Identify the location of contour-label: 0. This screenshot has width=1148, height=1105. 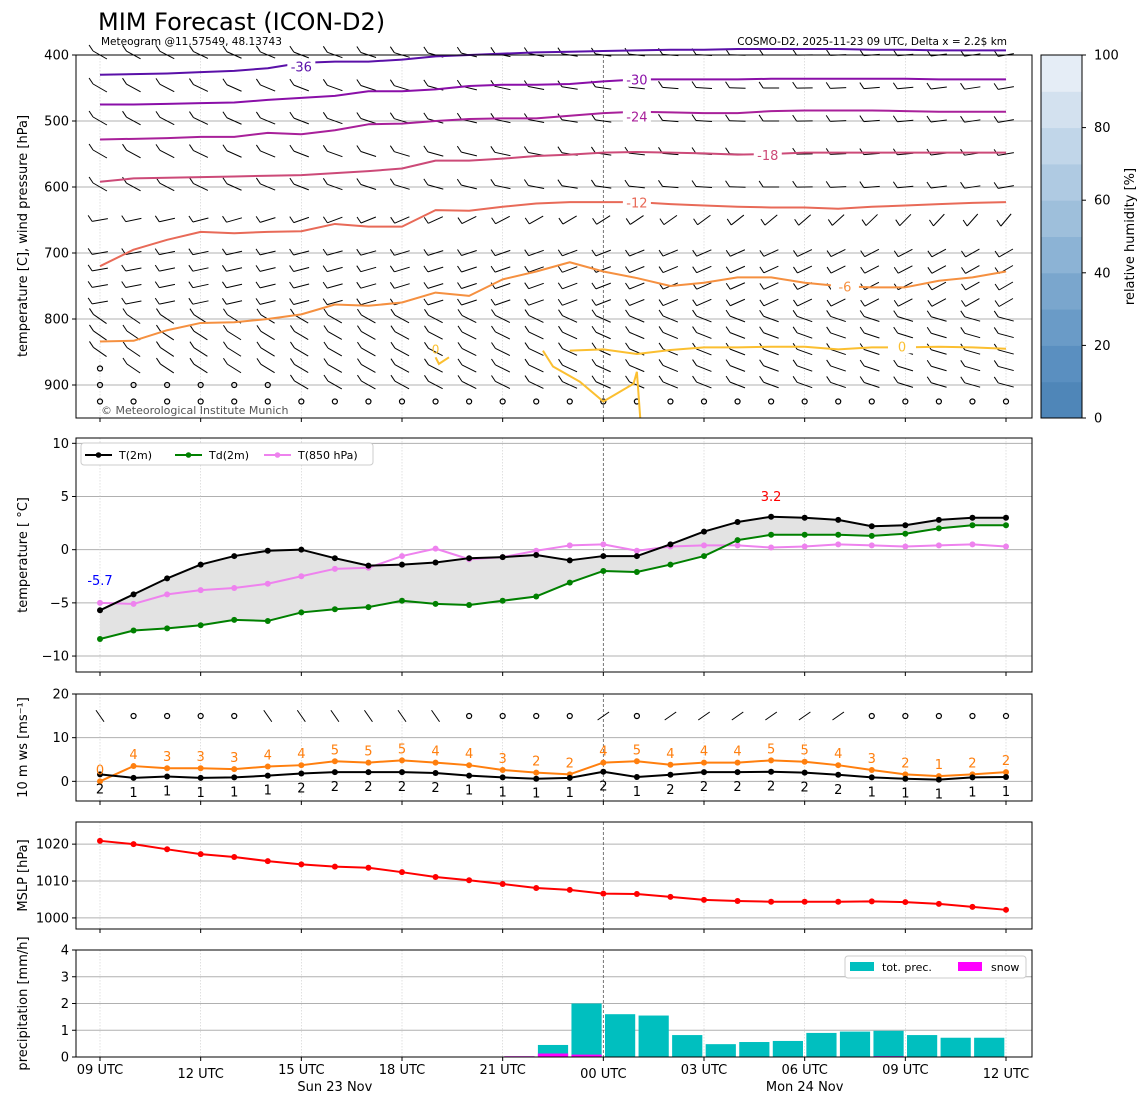
(436, 349).